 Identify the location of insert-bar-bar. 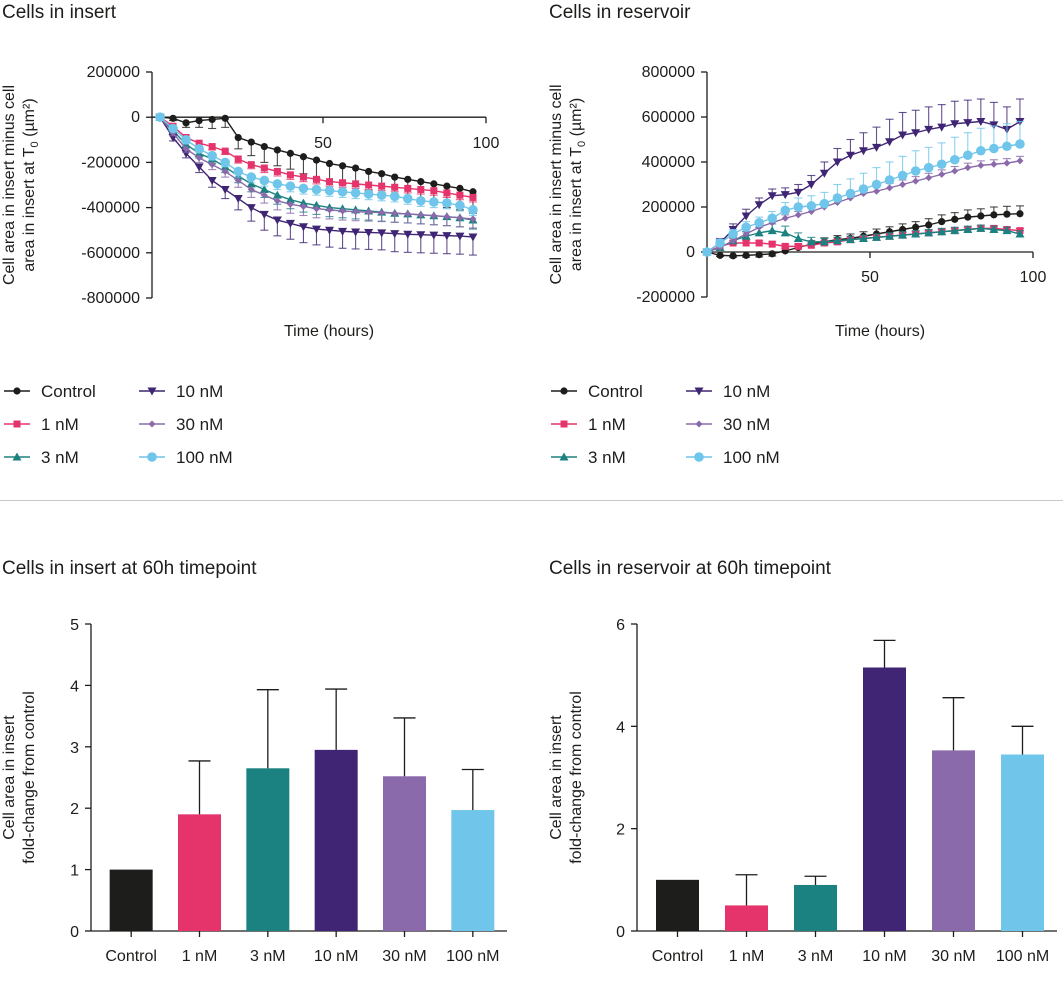
(131, 900).